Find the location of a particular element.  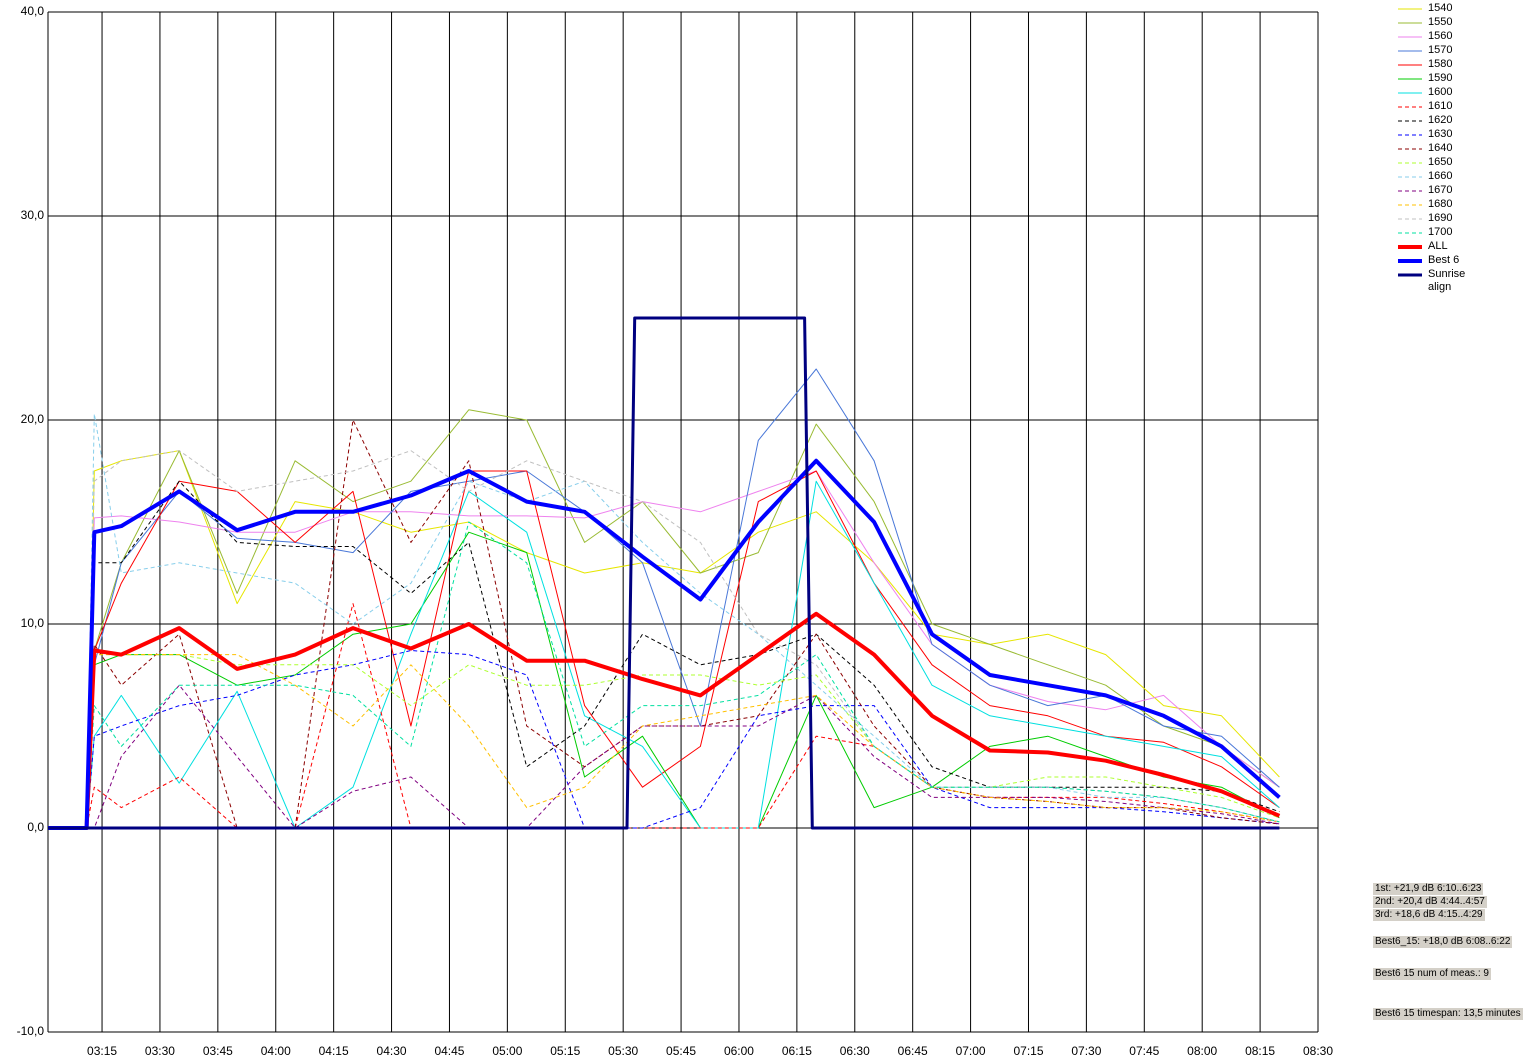

legend-label: Best 6 is located at coordinates (1444, 260).